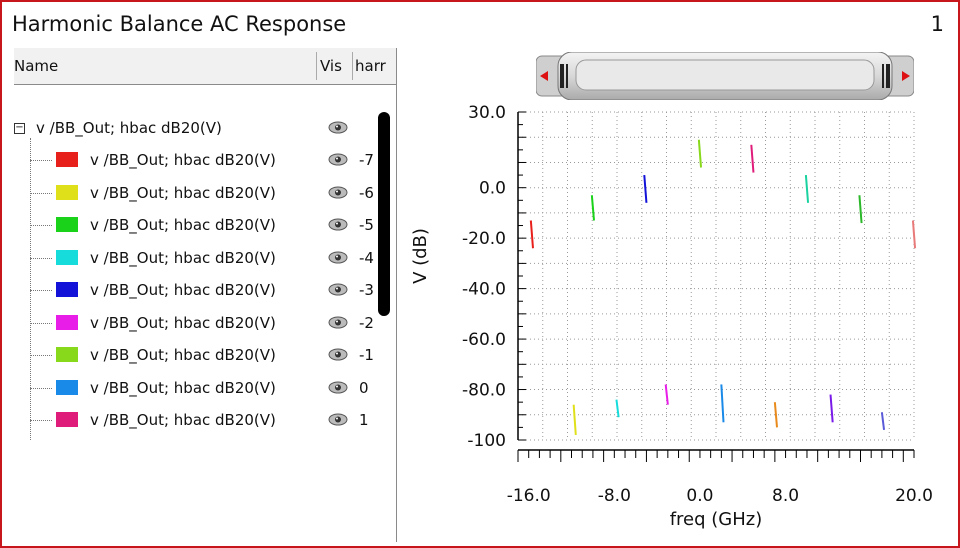 Image resolution: width=960 pixels, height=548 pixels. What do you see at coordinates (366, 192) in the screenshot?
I see `harmonic-value: -6` at bounding box center [366, 192].